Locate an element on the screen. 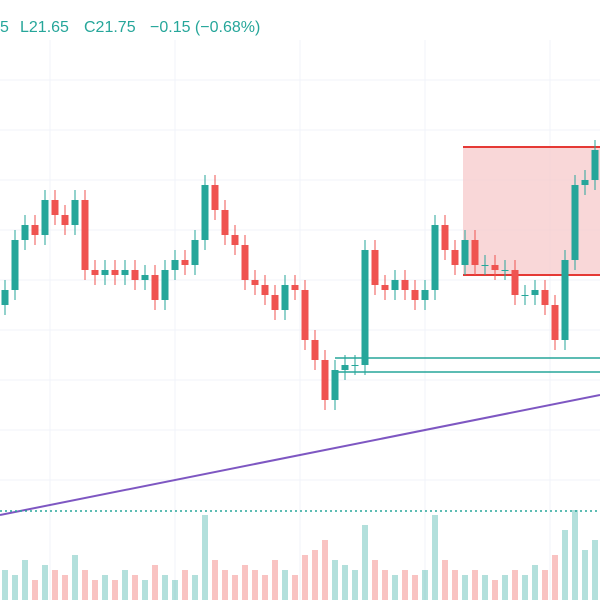 The height and width of the screenshot is (600, 600). change-value: −0.15 (−0.68%) is located at coordinates (205, 27).